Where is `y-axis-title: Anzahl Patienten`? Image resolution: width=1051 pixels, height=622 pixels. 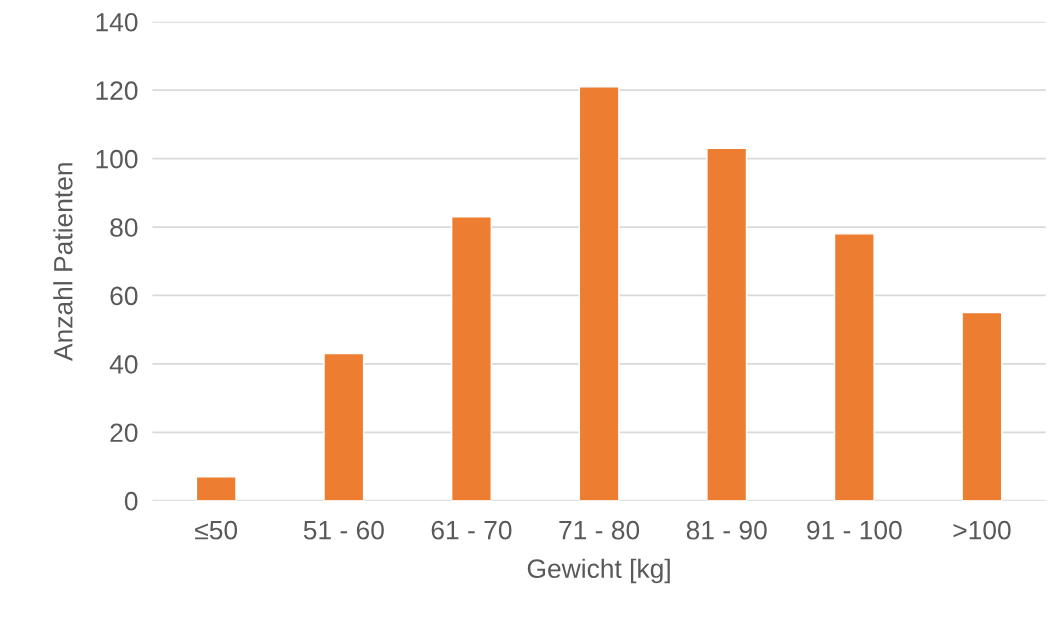 y-axis-title: Anzahl Patienten is located at coordinates (63, 262).